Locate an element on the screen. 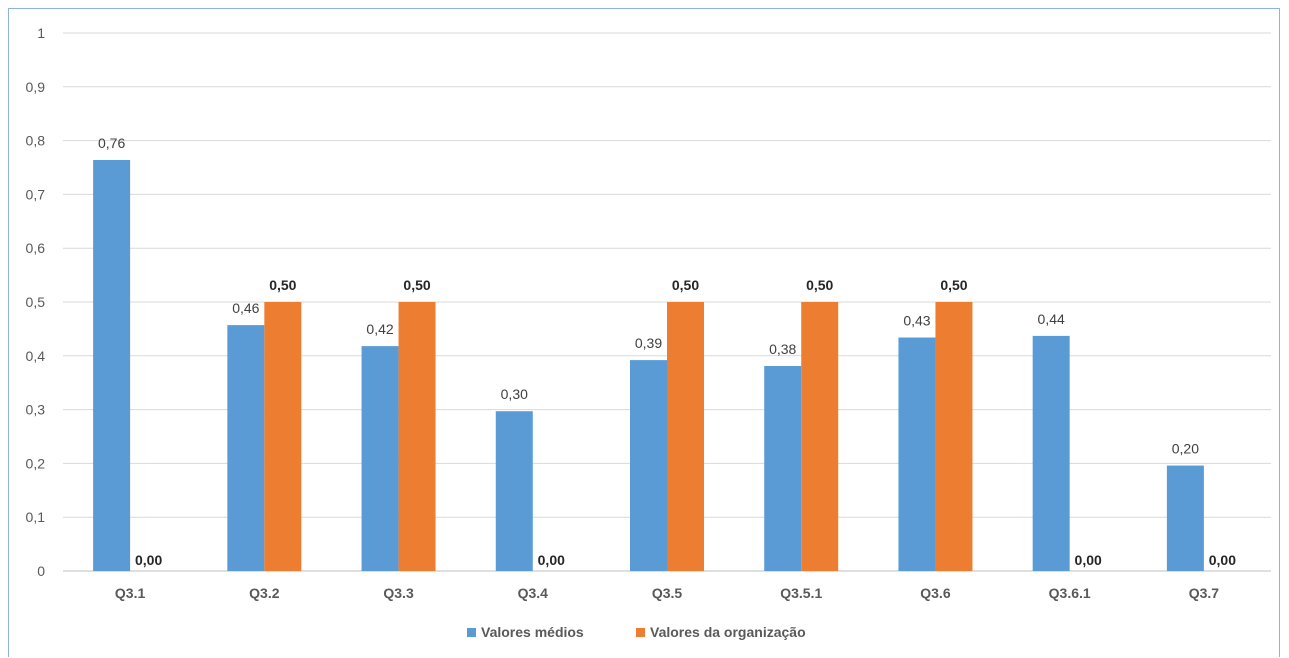 The image size is (1289, 658). x-tick-label: Q3.5.1 is located at coordinates (801, 593).